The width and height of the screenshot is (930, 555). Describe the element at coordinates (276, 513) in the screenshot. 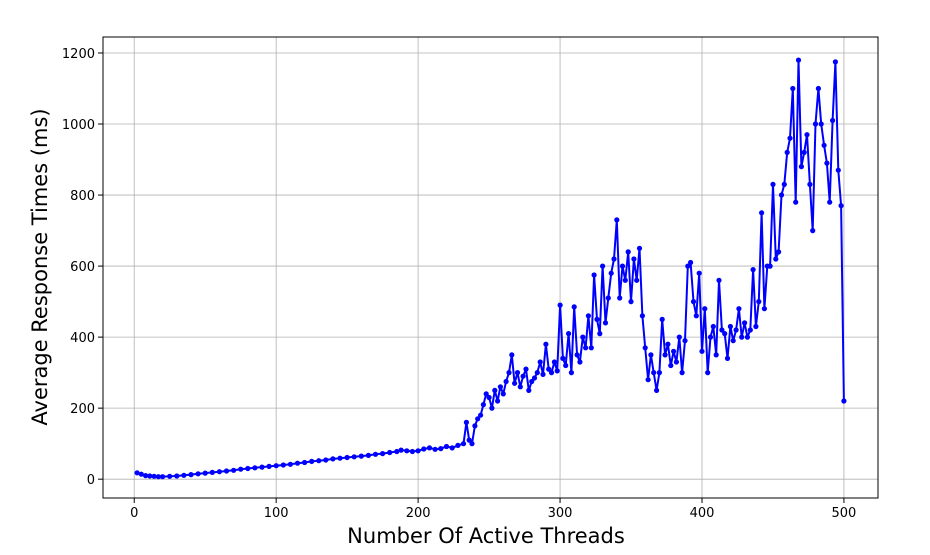

I see `x-tick-label: 100` at that location.